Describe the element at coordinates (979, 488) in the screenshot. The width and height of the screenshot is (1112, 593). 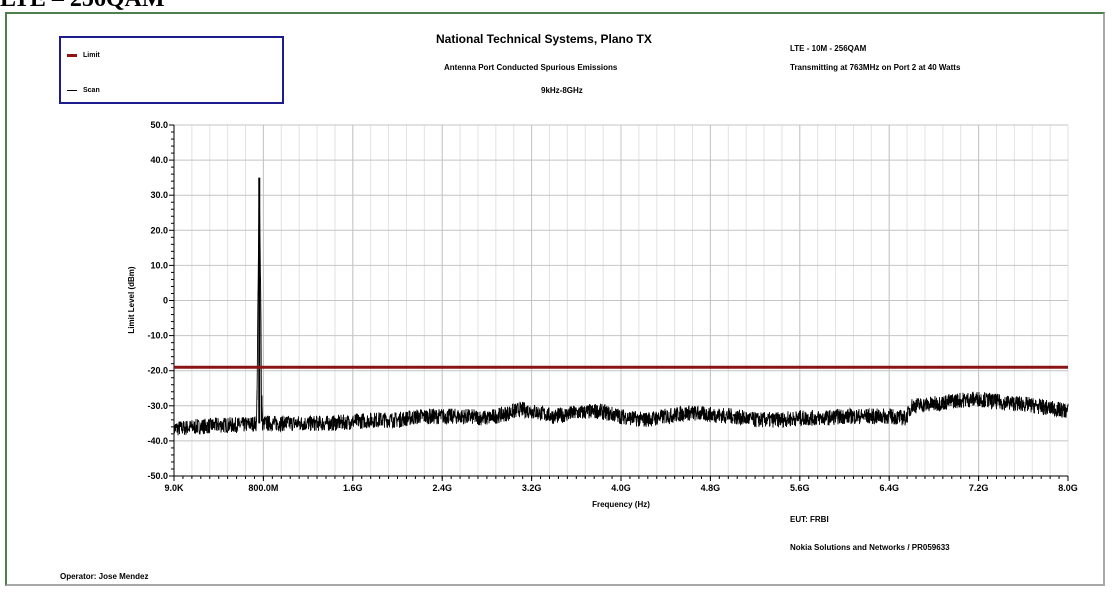
I see `x-tick-label: 7.2G` at that location.